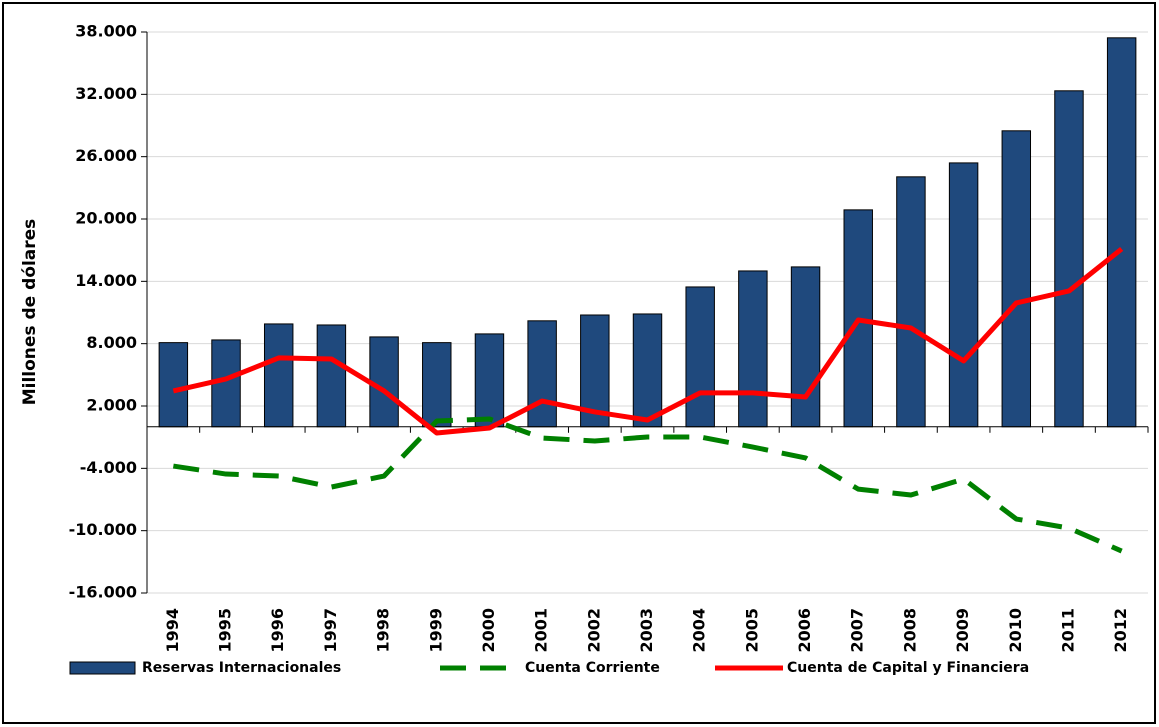 This screenshot has height=727, width=1159. What do you see at coordinates (1067, 630) in the screenshot?
I see `x-tick-label: 2011` at bounding box center [1067, 630].